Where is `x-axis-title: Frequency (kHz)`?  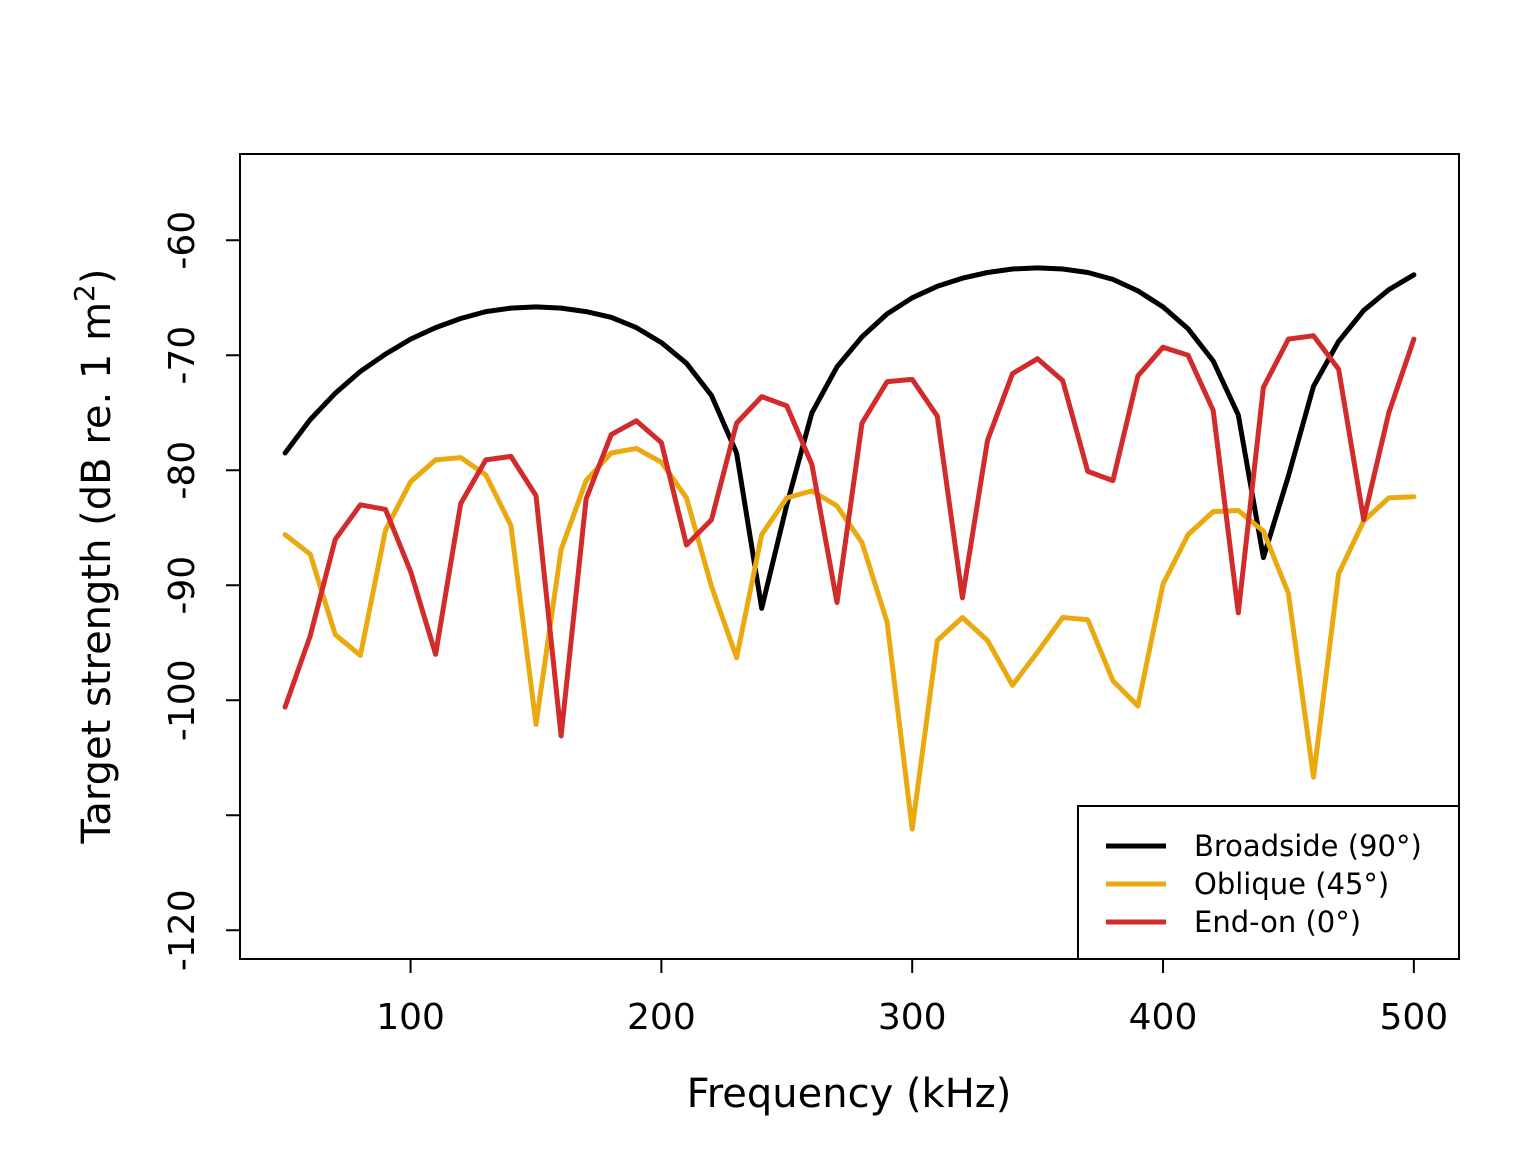
x-axis-title: Frequency (kHz) is located at coordinates (849, 1094).